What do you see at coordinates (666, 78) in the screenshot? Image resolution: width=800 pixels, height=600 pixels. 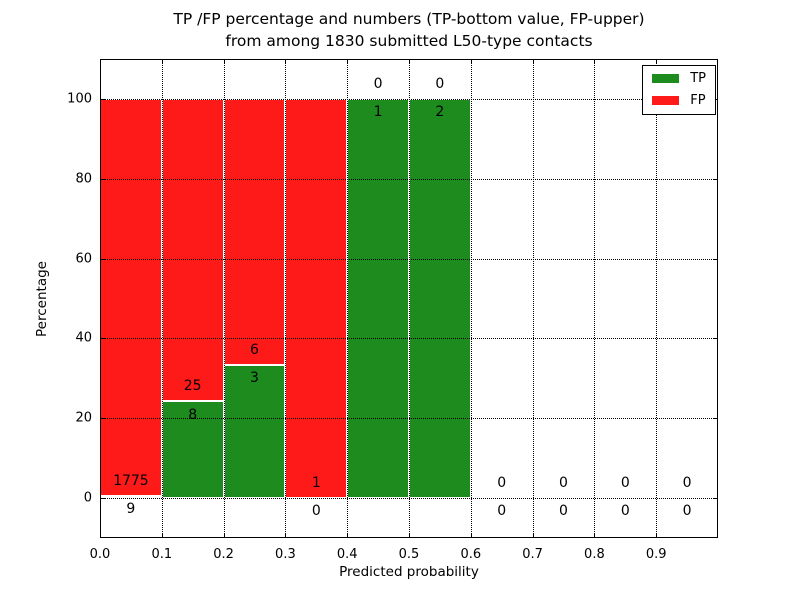 I see `tp-color-swatch` at bounding box center [666, 78].